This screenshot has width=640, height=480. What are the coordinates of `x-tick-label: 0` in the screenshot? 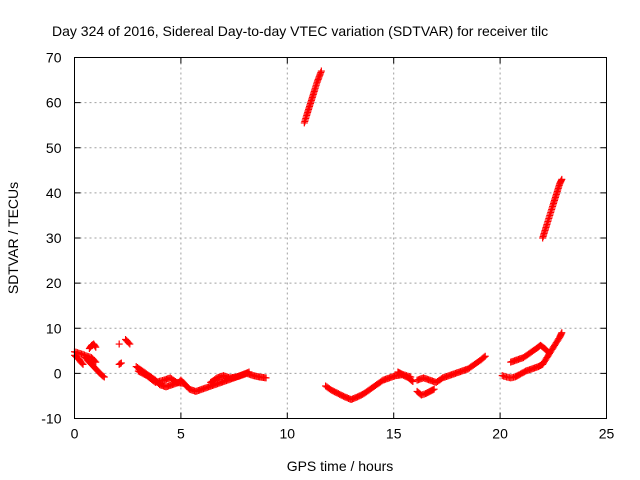 It's located at (75, 434).